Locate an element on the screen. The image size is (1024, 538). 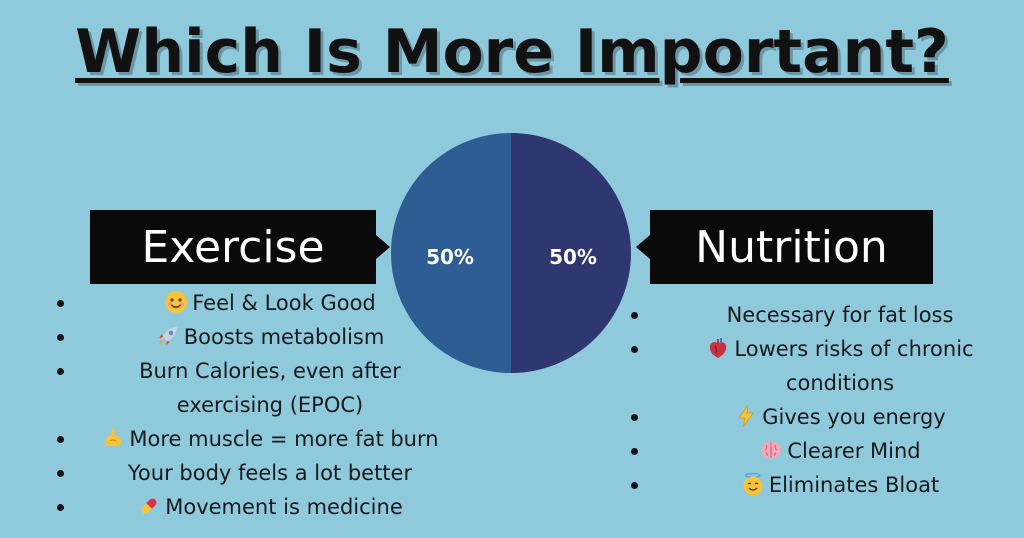
nutrition-item-text: conditions is located at coordinates (840, 383).